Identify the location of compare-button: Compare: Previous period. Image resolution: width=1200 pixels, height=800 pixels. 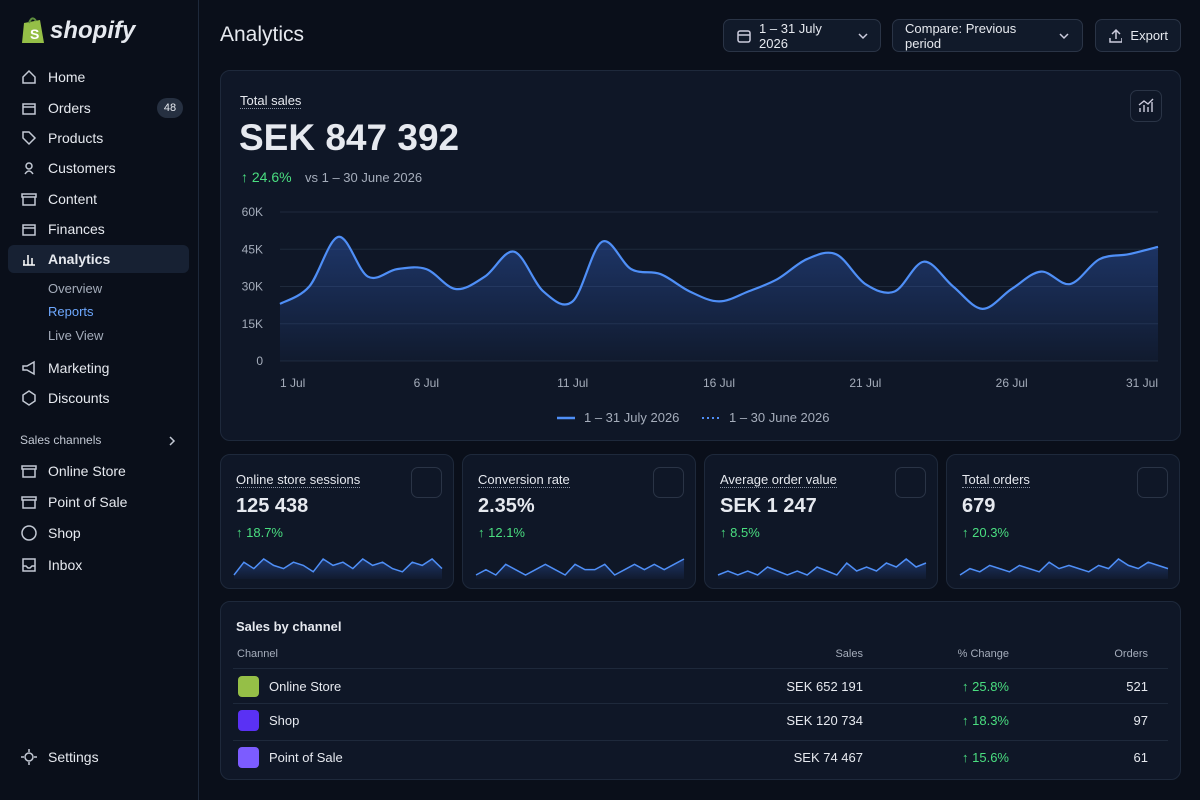
(987, 35).